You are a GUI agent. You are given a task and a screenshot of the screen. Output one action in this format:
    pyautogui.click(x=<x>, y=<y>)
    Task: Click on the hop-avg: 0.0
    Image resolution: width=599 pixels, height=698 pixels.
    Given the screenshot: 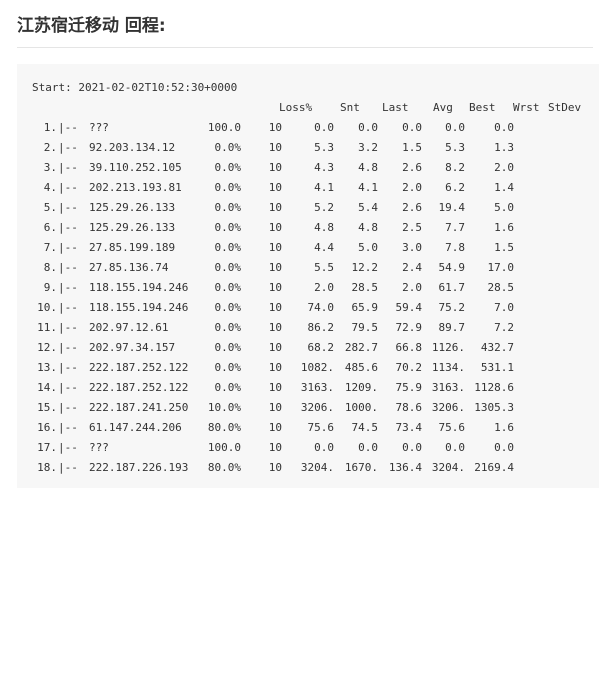 What is the action you would take?
    pyautogui.click(x=368, y=447)
    